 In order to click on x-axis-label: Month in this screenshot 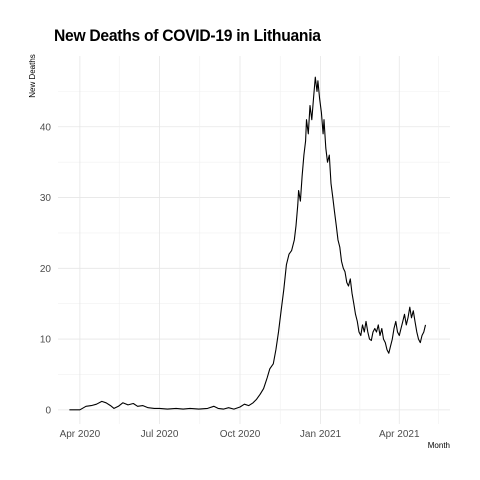, I will do `click(439, 445)`.